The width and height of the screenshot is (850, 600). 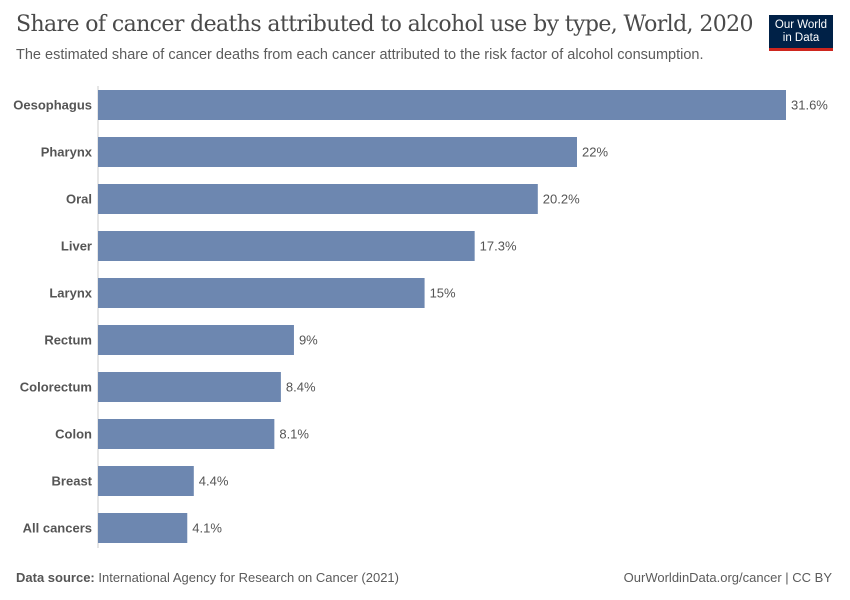 I want to click on bar-liver, so click(x=286, y=246).